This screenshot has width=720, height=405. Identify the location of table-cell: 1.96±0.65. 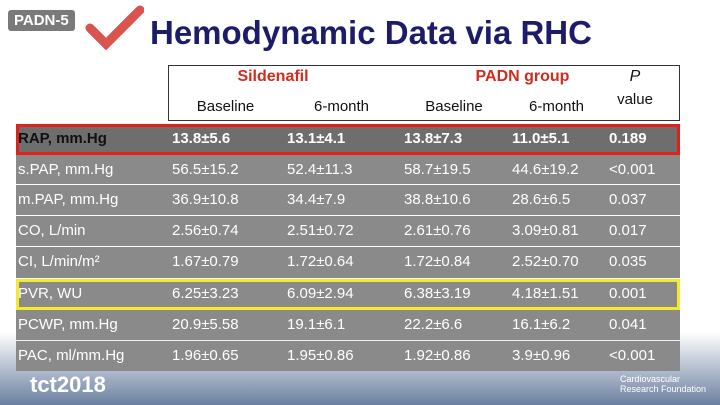
(205, 355).